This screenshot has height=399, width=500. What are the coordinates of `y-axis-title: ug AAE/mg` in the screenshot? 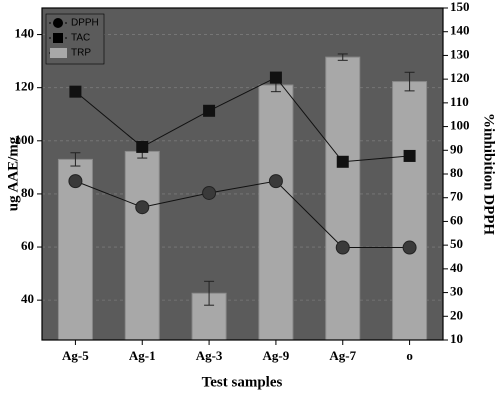 It's located at (13, 173).